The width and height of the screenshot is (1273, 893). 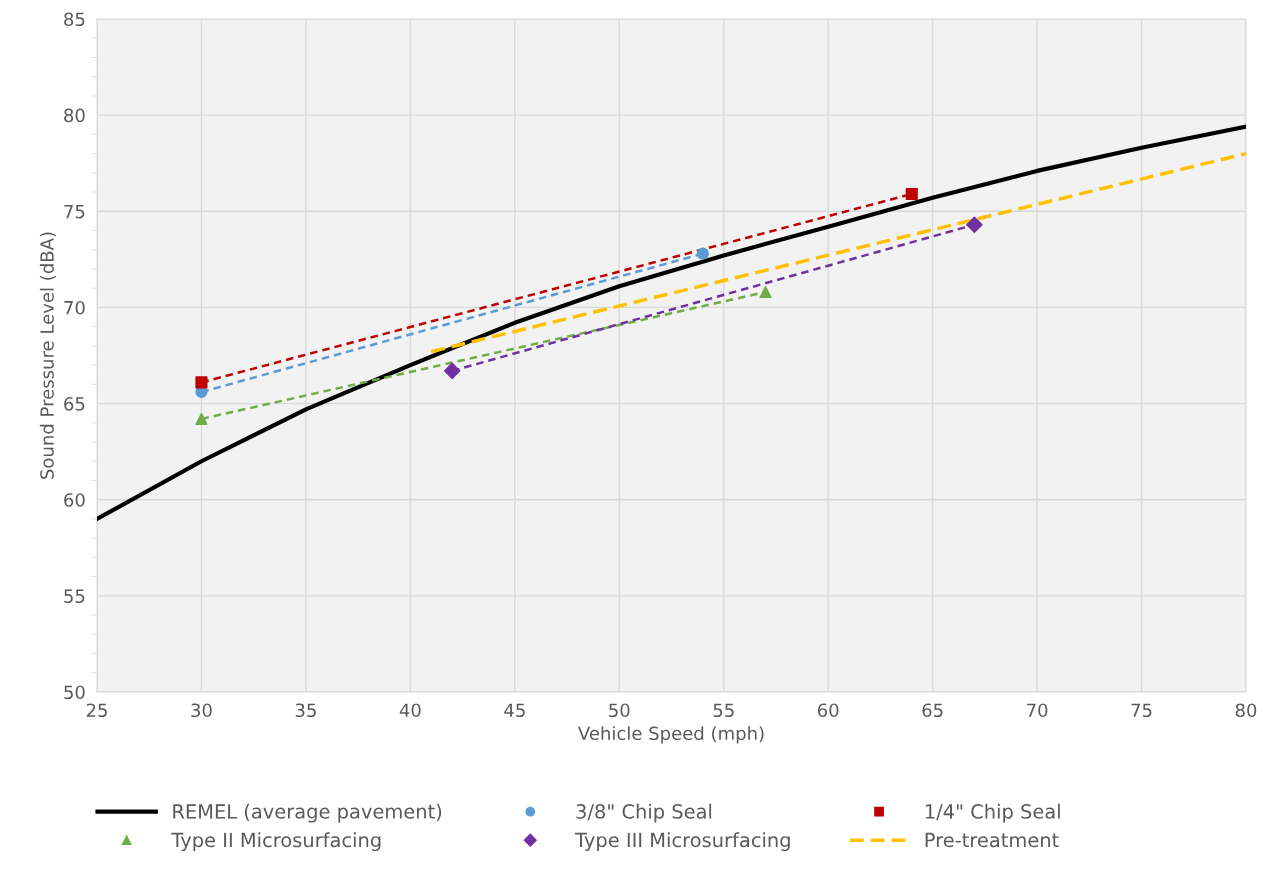 I want to click on y-tick-label: 80, so click(x=74, y=115).